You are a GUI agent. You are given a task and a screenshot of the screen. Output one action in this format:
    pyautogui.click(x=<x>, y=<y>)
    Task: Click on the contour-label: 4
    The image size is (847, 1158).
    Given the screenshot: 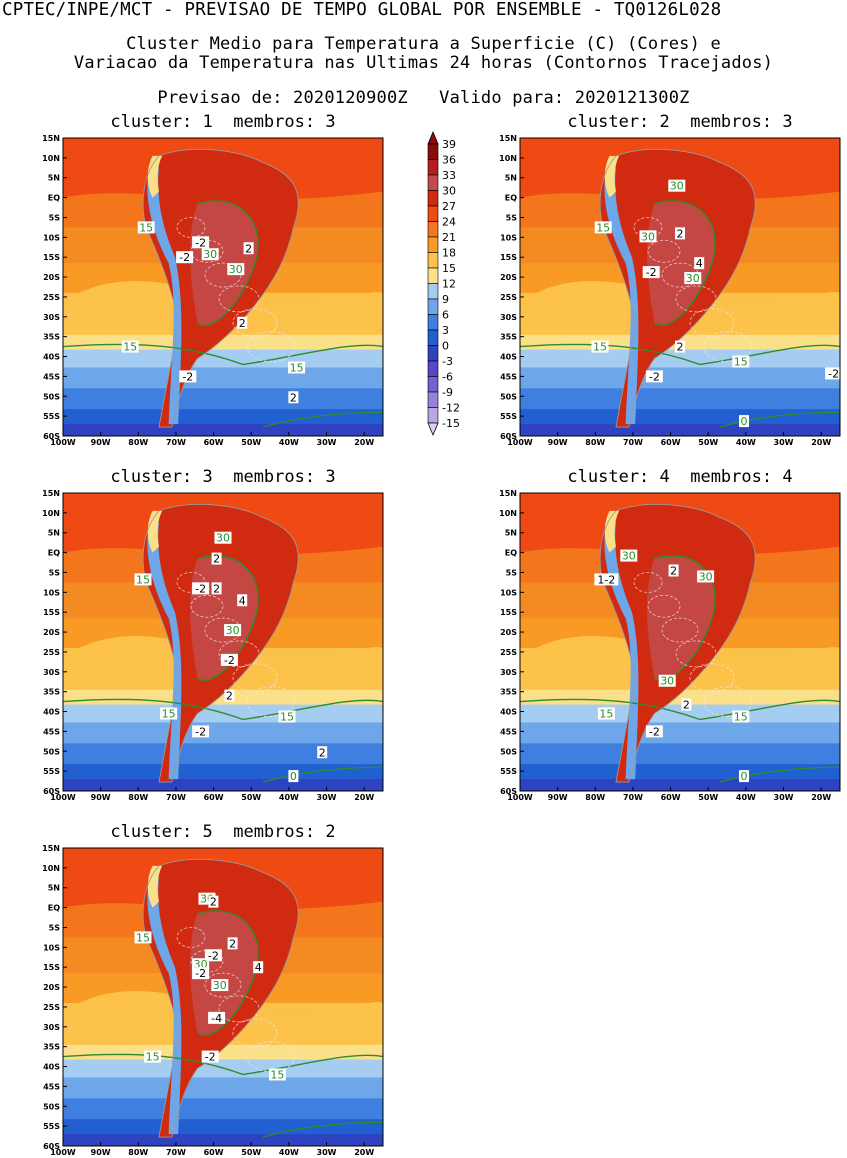 What is the action you would take?
    pyautogui.click(x=242, y=600)
    